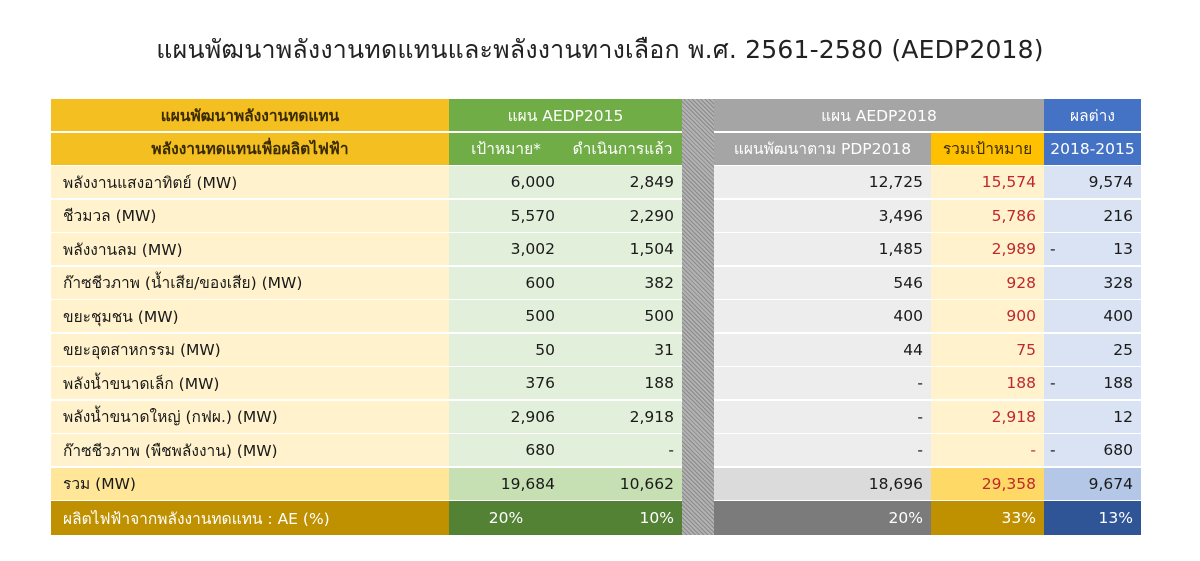 The height and width of the screenshot is (561, 1200). I want to click on share-total: 33%, so click(987, 518).